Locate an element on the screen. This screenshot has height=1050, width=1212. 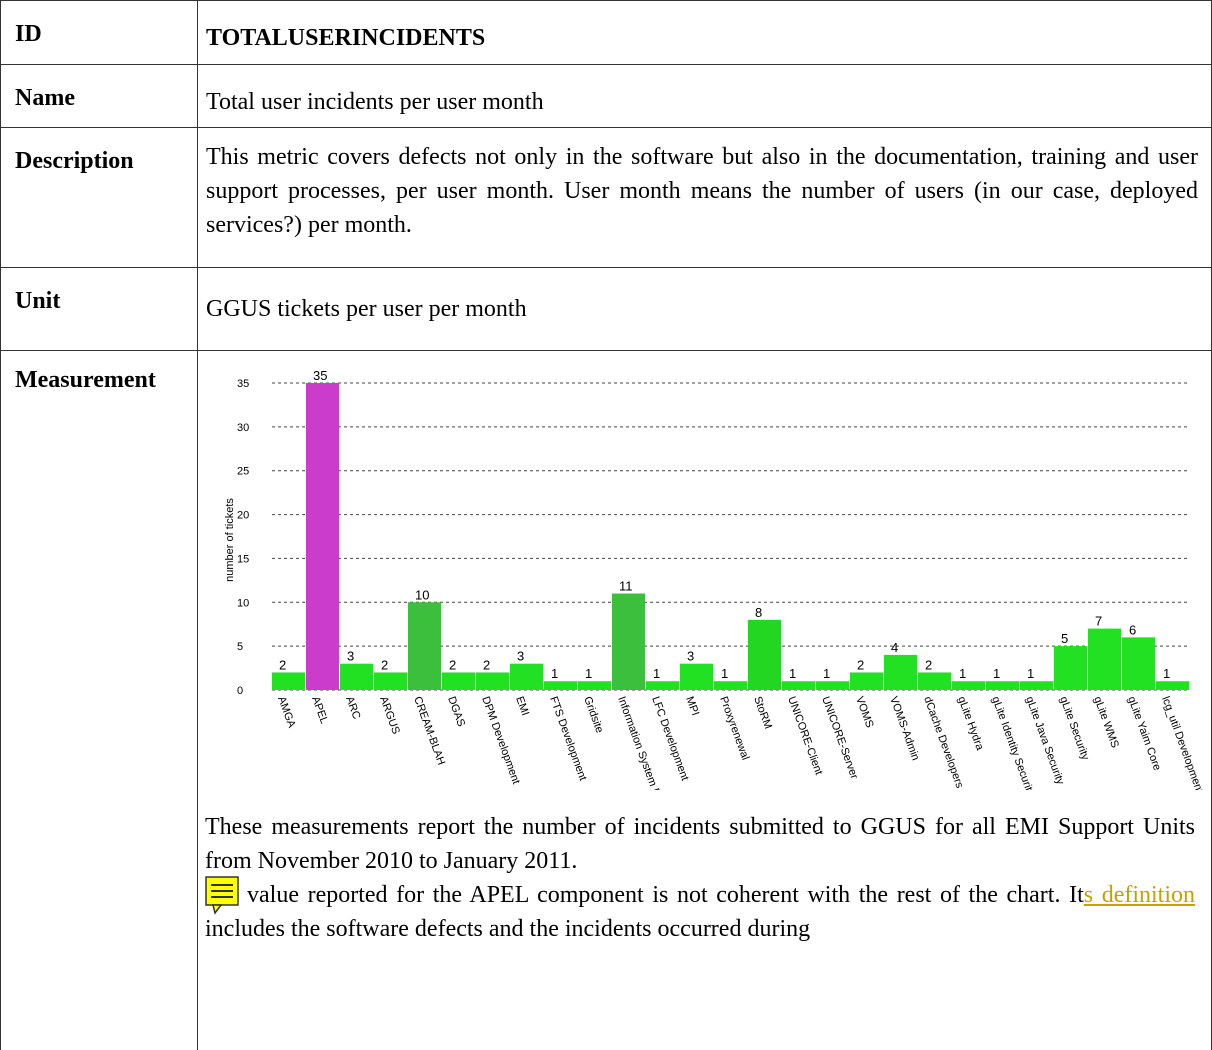
x-tick-label: gLite Hydra is located at coordinates (970, 724).